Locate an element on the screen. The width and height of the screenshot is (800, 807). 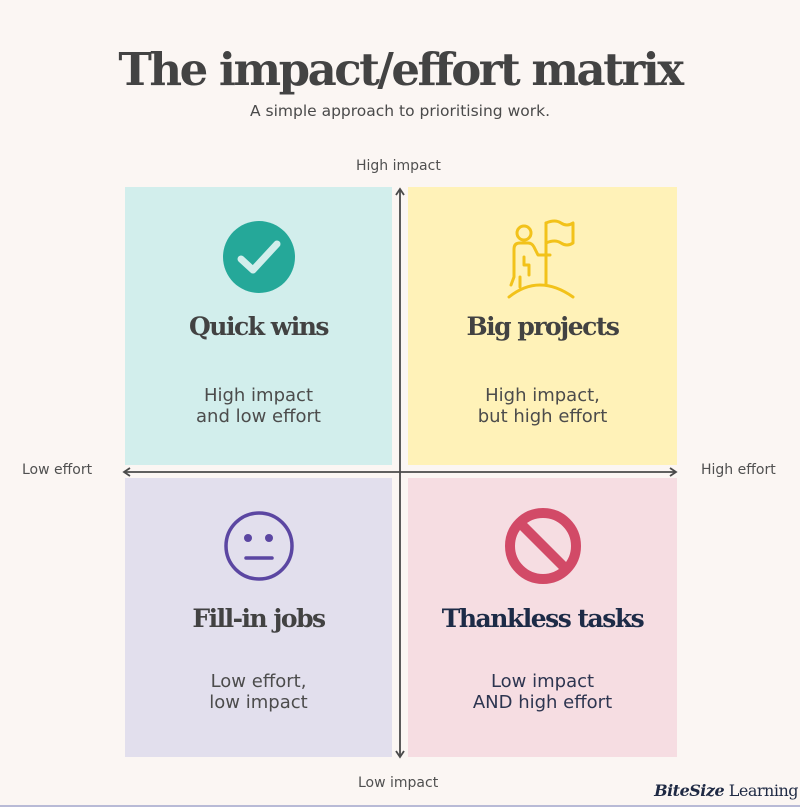
page-subtitle: A simple approach to prioritising work. is located at coordinates (400, 111).